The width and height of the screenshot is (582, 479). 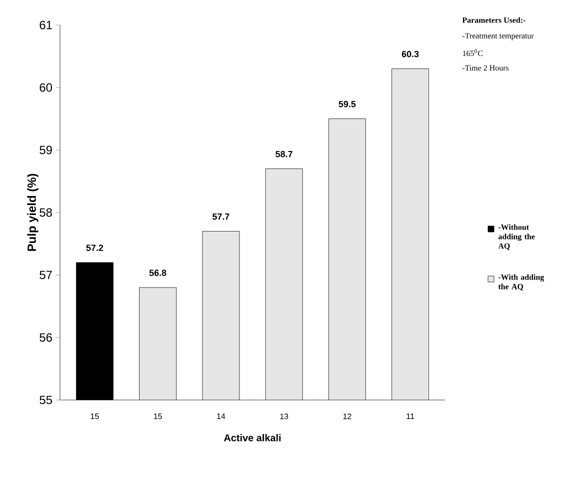 I want to click on data-label: 57.2, so click(x=95, y=247).